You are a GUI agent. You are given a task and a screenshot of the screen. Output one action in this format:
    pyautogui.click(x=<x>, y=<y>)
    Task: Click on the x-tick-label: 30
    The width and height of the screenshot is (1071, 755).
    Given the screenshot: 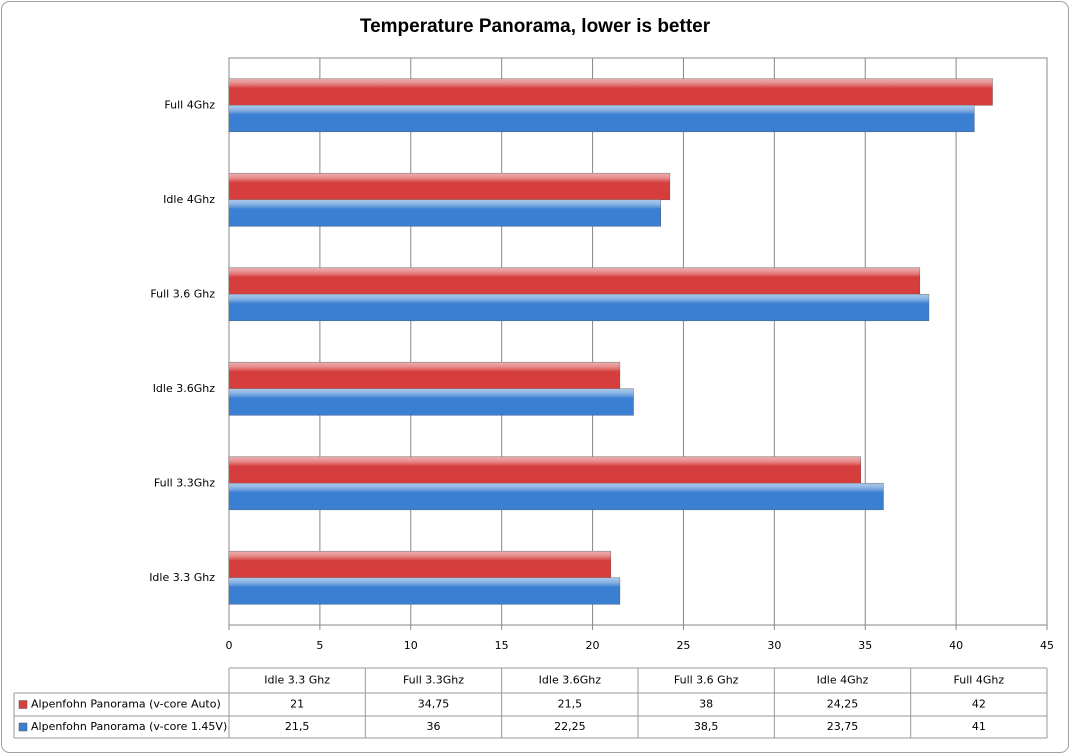 What is the action you would take?
    pyautogui.click(x=774, y=645)
    